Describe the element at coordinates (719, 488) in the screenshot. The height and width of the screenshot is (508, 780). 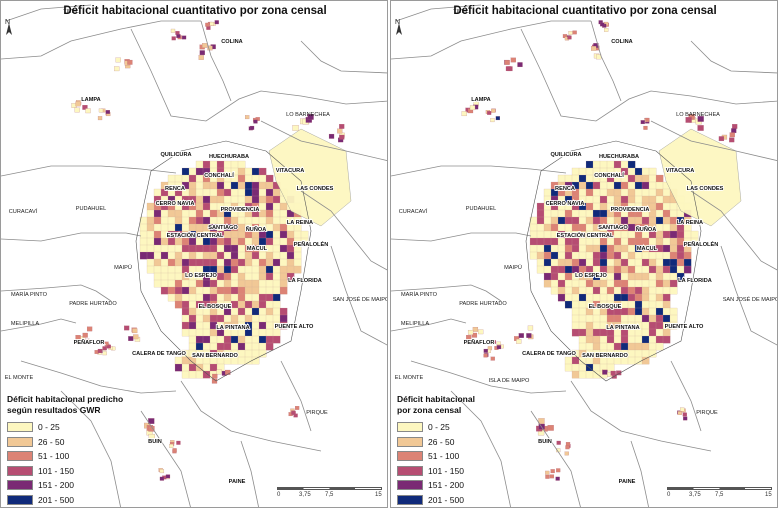
I see `scale-line` at that location.